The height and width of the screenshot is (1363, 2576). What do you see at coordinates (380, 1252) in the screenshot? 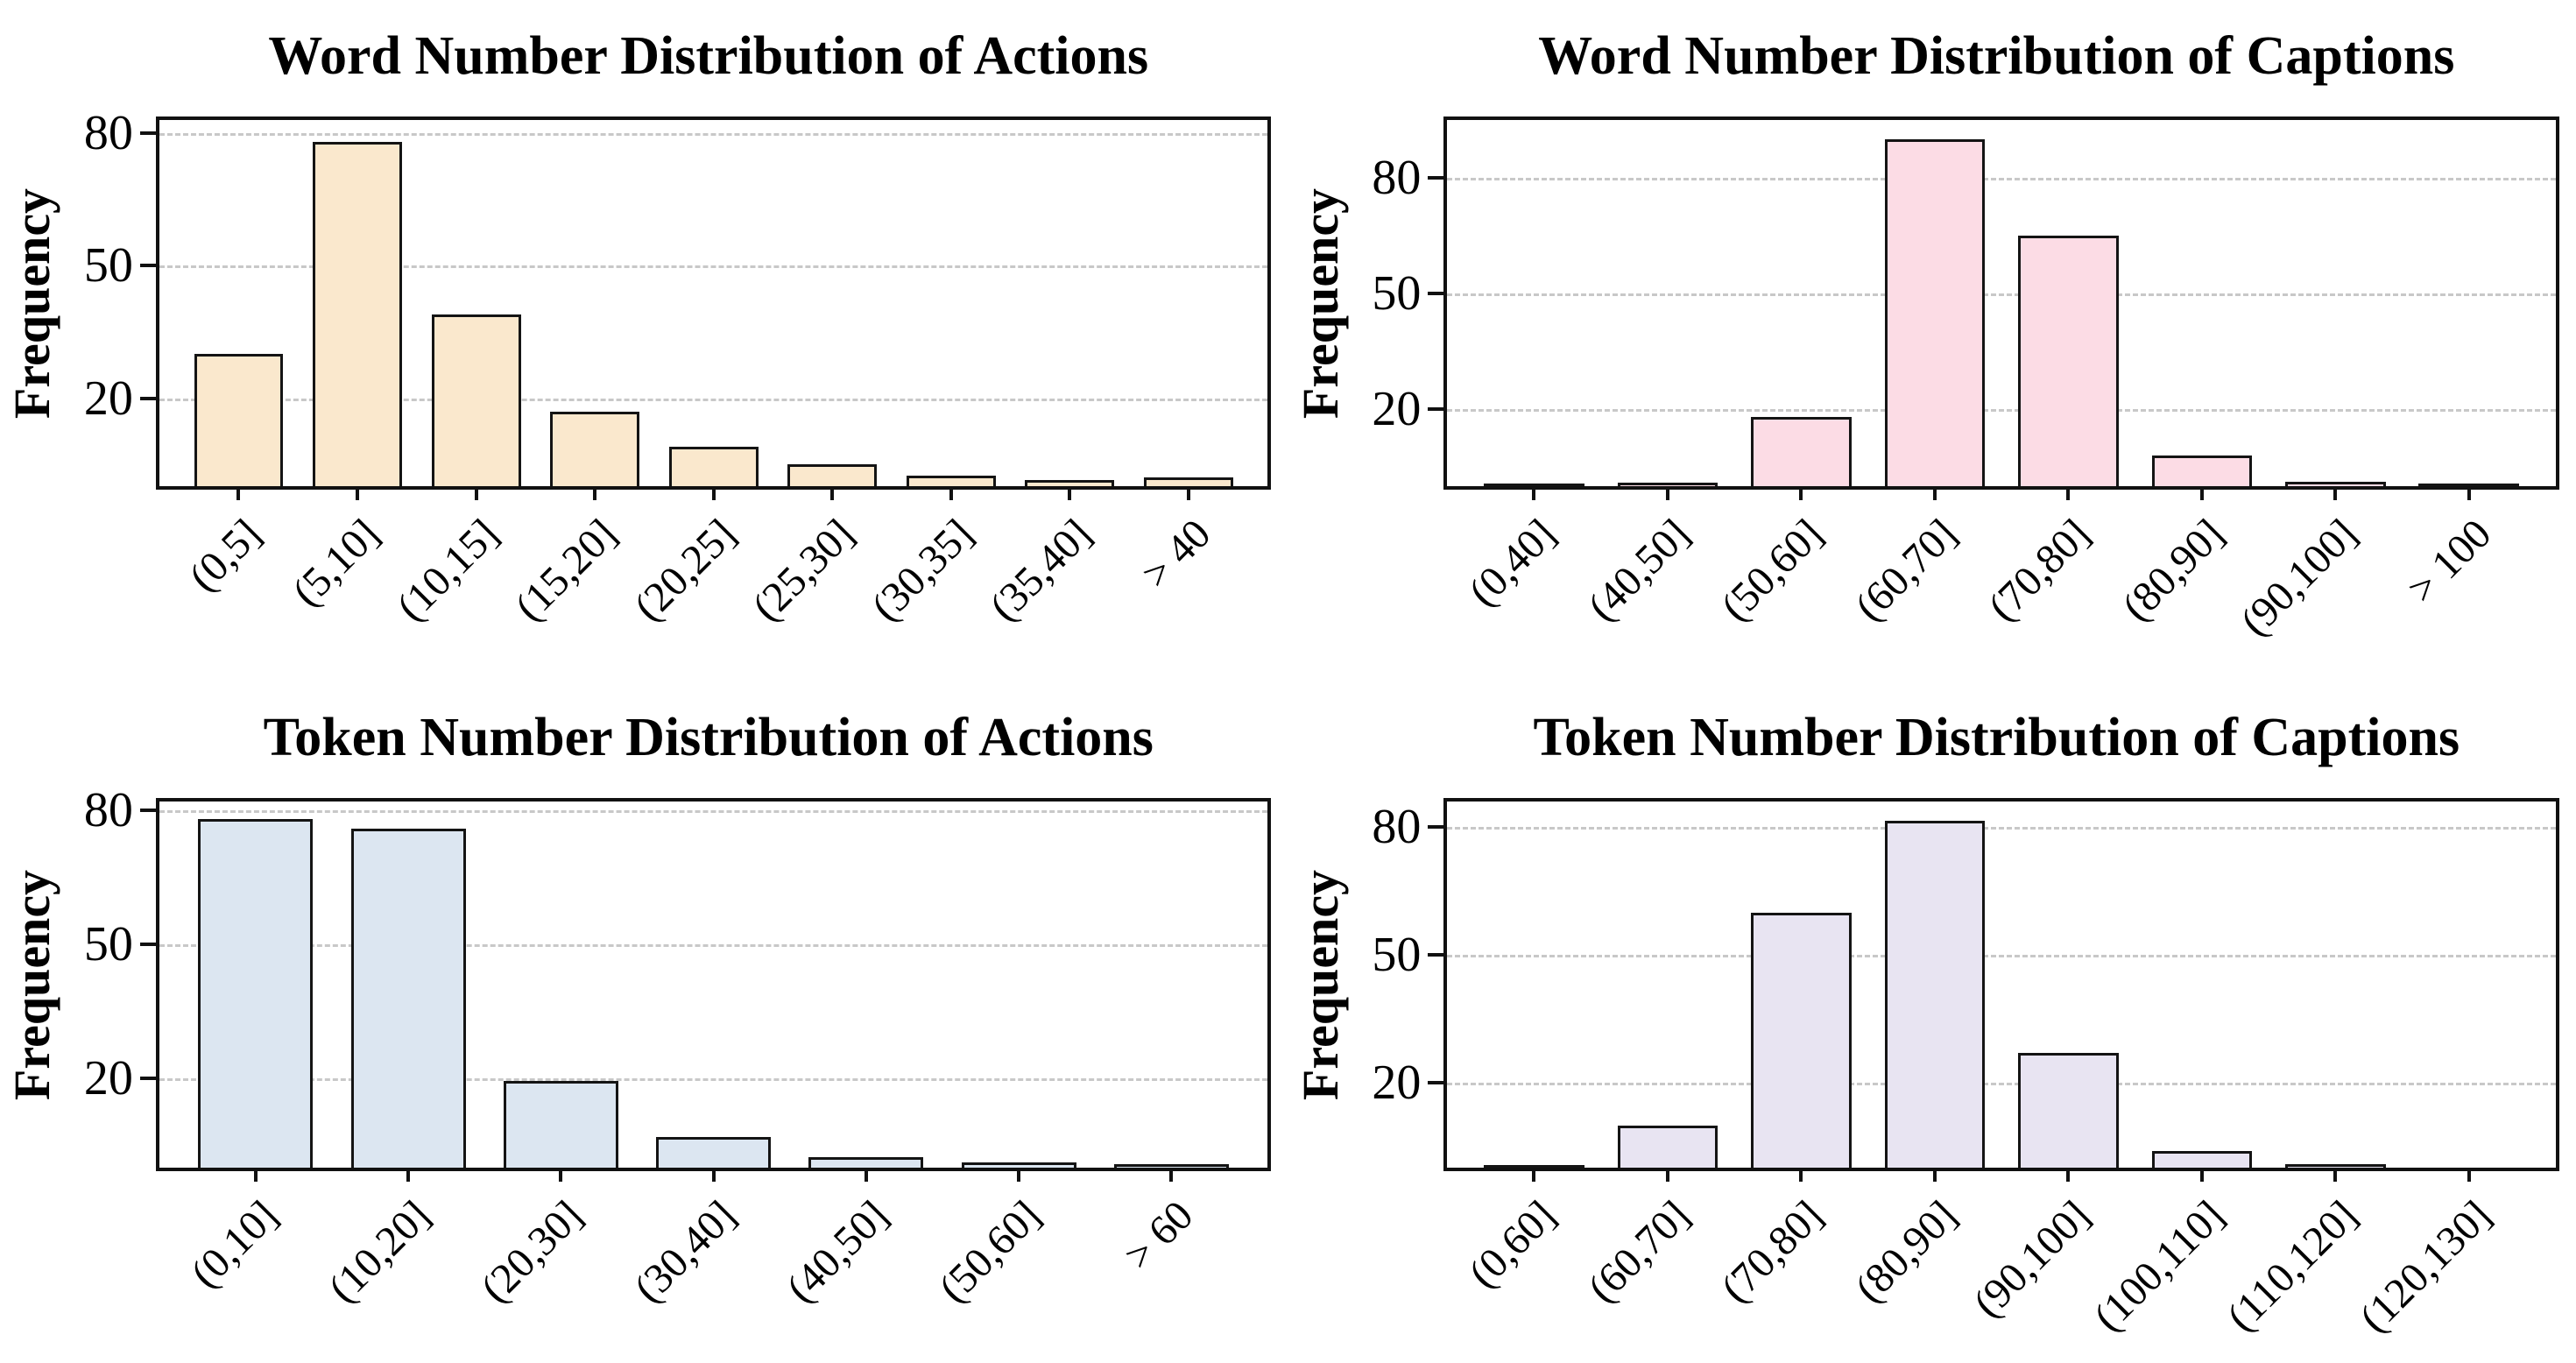
I see `x-tick-label: (10,20]` at bounding box center [380, 1252].